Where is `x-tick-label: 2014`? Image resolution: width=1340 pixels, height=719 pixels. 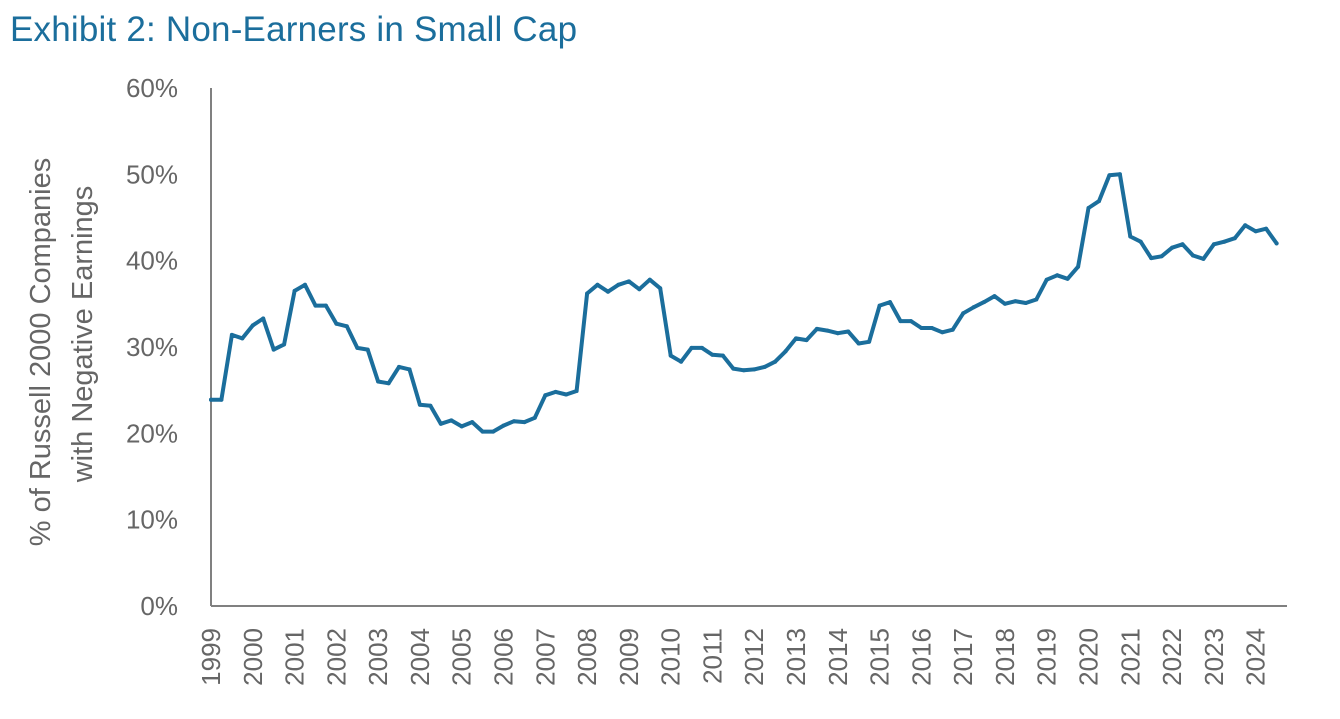 x-tick-label: 2014 is located at coordinates (838, 657).